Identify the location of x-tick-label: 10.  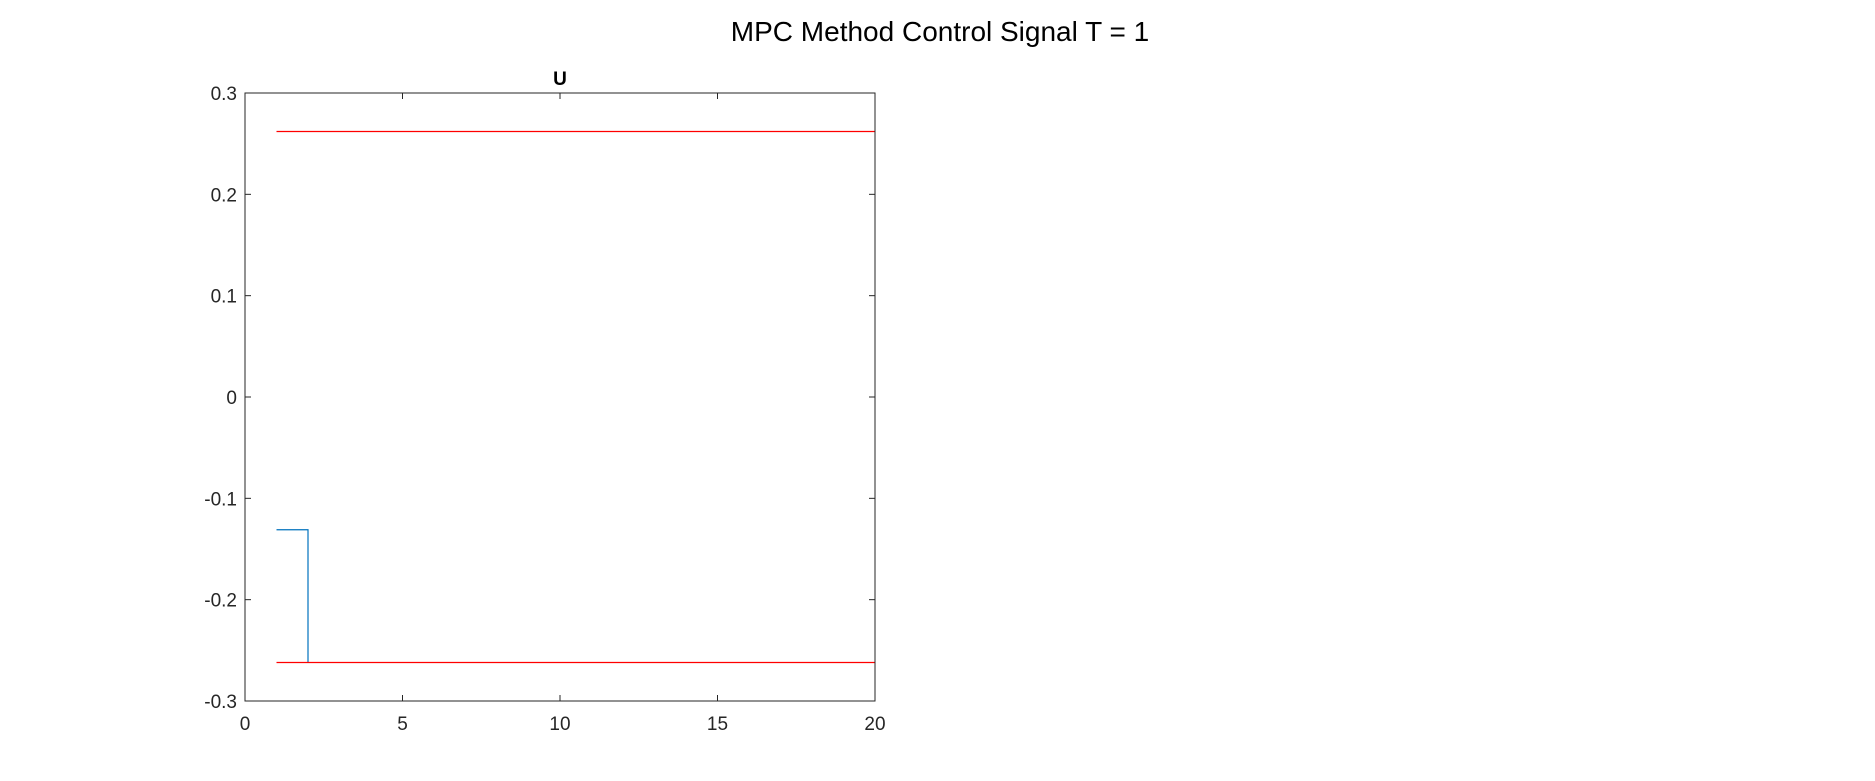
(559, 724).